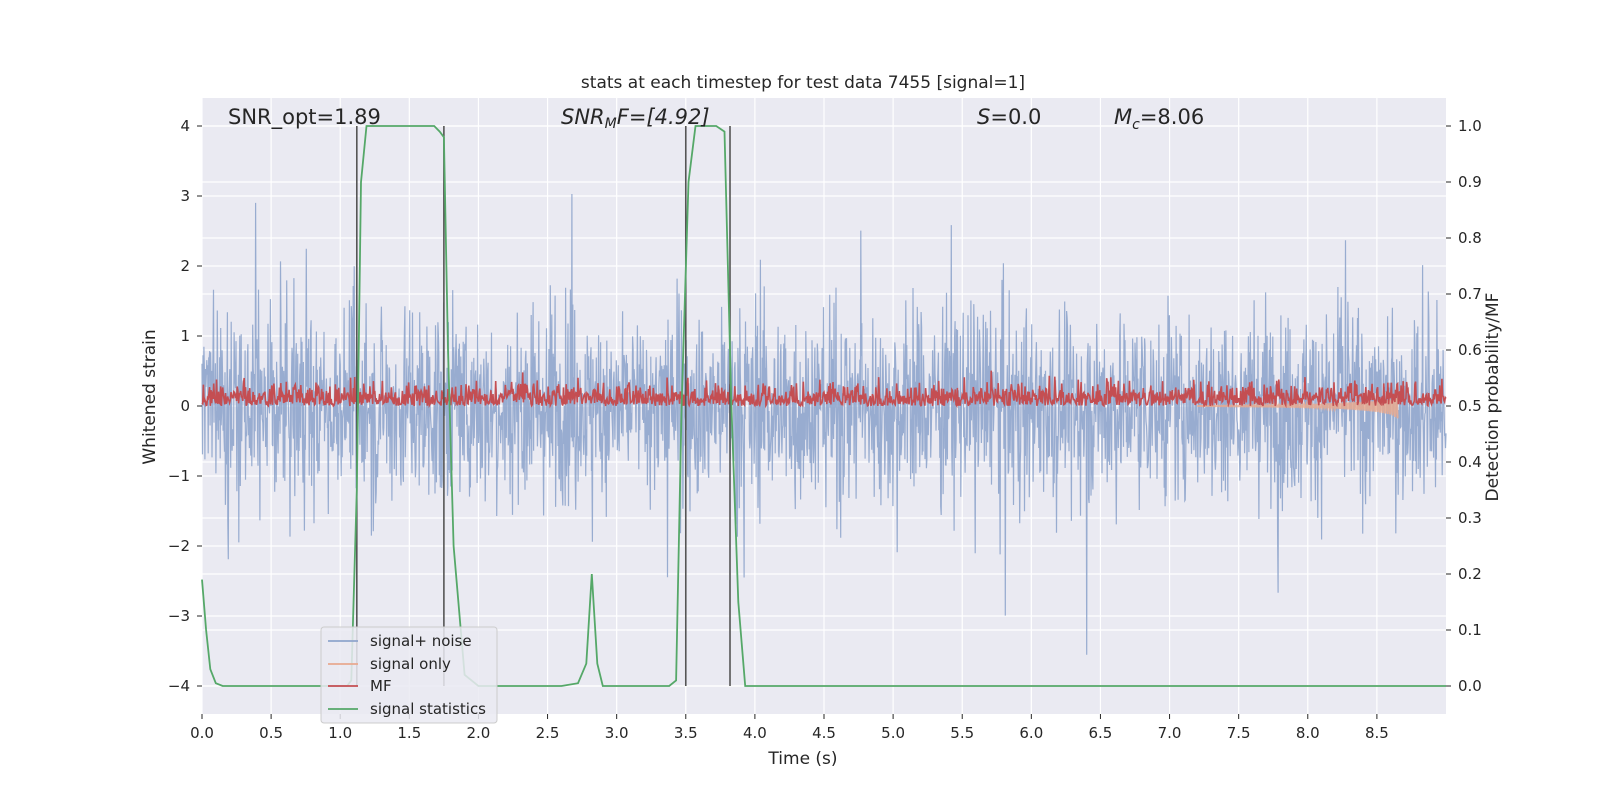 This screenshot has width=1600, height=804. What do you see at coordinates (185, 126) in the screenshot?
I see `y-tick-label-left: 4` at bounding box center [185, 126].